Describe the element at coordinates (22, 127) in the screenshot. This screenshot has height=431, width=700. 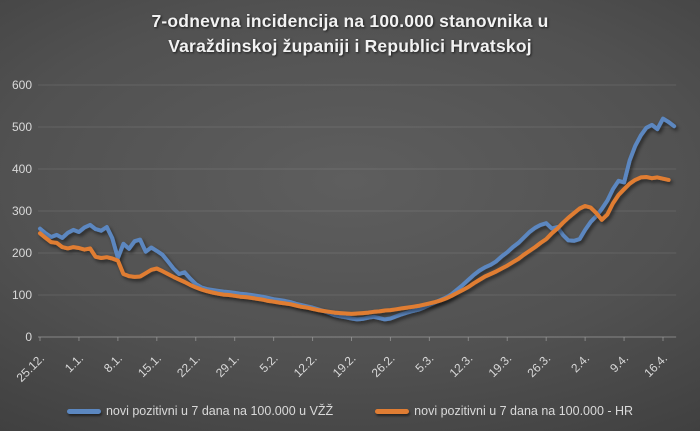
I see `y-tick-label: 500` at that location.